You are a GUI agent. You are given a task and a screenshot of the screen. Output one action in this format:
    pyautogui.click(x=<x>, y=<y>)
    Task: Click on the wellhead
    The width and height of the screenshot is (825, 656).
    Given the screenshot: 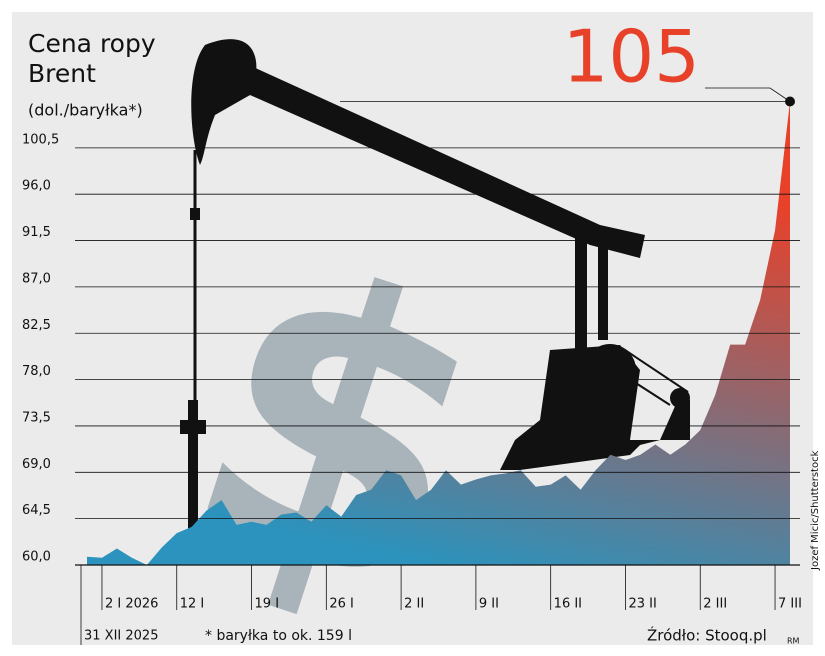 What is the action you would take?
    pyautogui.click(x=193, y=465)
    